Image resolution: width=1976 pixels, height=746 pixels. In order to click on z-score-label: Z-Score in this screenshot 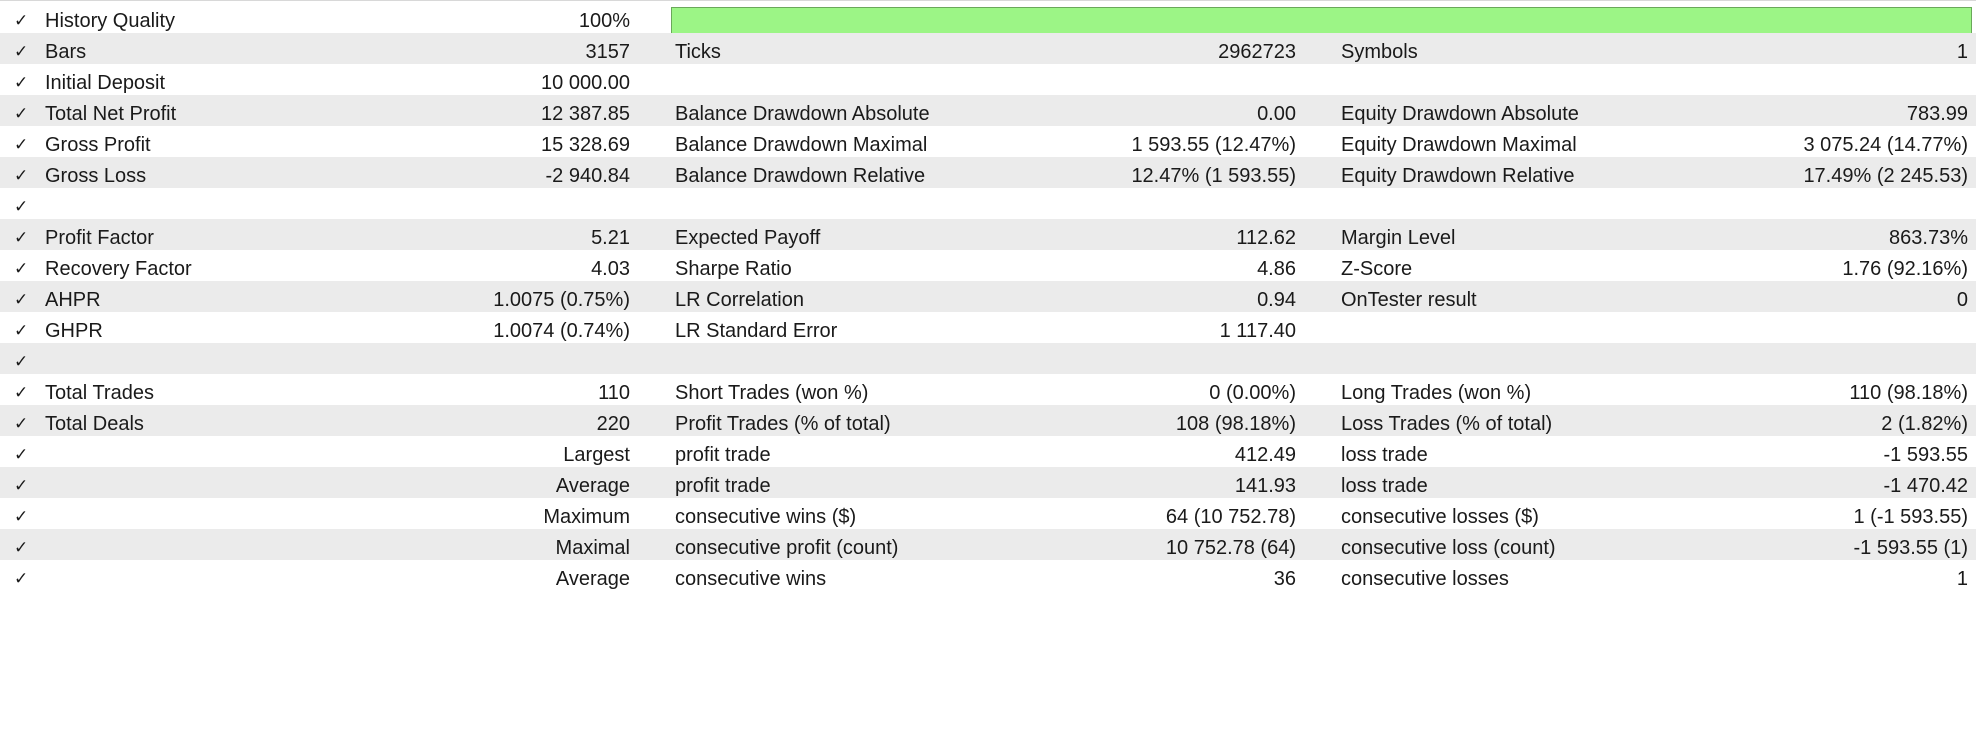, I will do `click(1377, 269)`.